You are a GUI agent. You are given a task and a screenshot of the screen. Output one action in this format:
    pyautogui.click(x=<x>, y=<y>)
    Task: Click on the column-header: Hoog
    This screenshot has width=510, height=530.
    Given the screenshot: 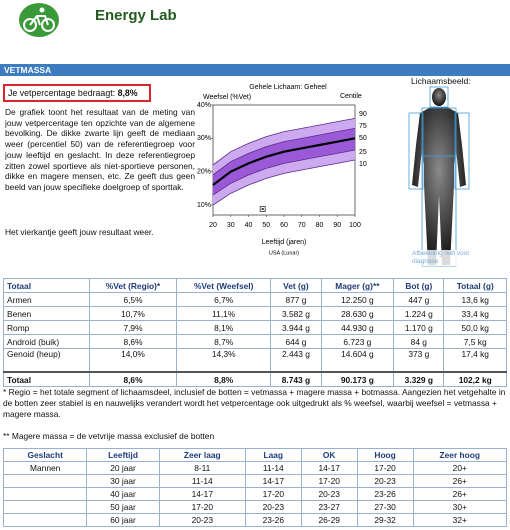 What is the action you would take?
    pyautogui.click(x=385, y=455)
    